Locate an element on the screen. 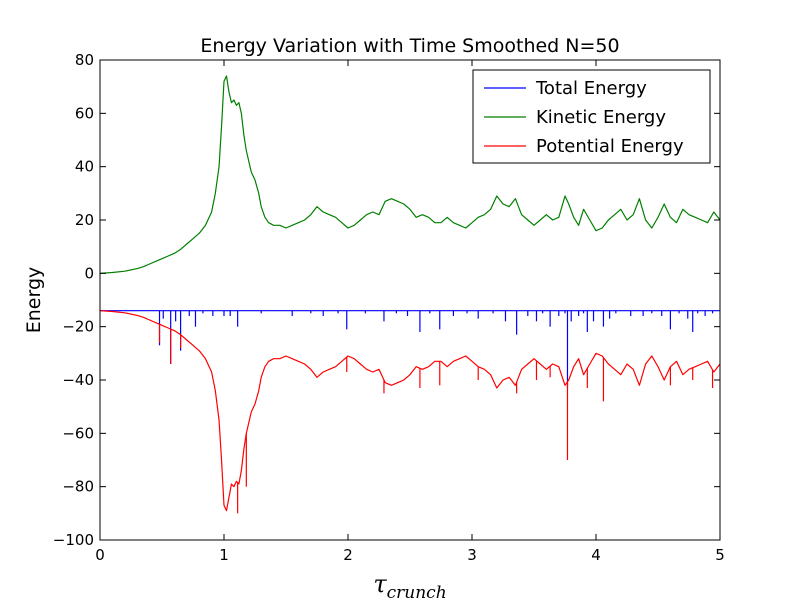  x-tick-label: 0 is located at coordinates (100, 555).